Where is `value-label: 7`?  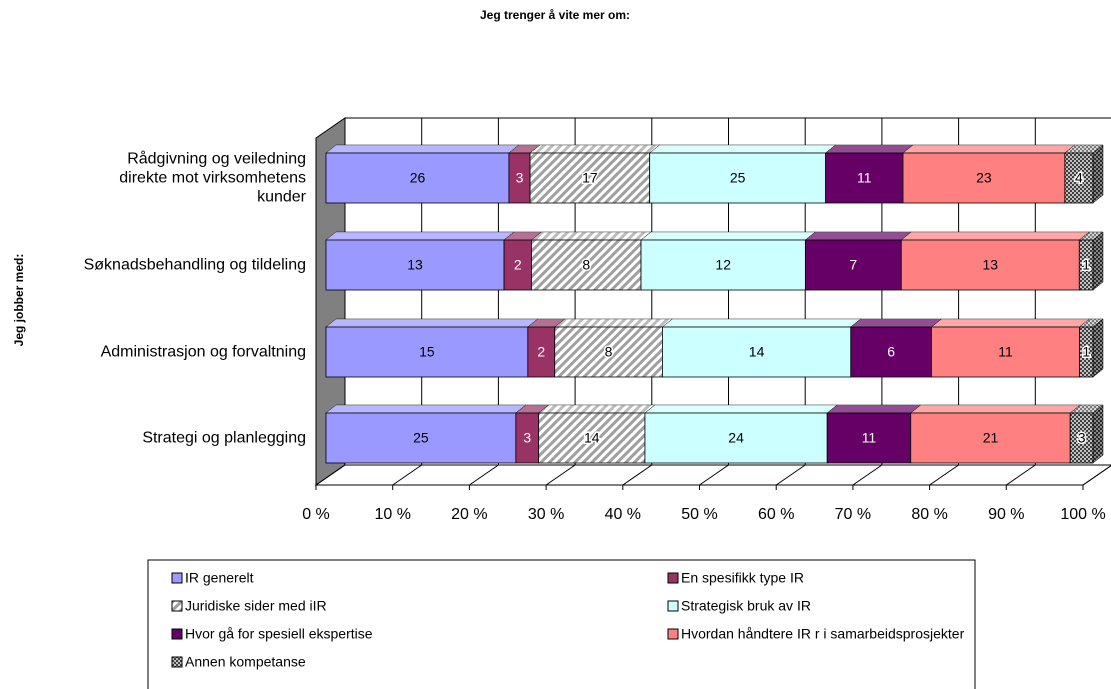
value-label: 7 is located at coordinates (853, 265).